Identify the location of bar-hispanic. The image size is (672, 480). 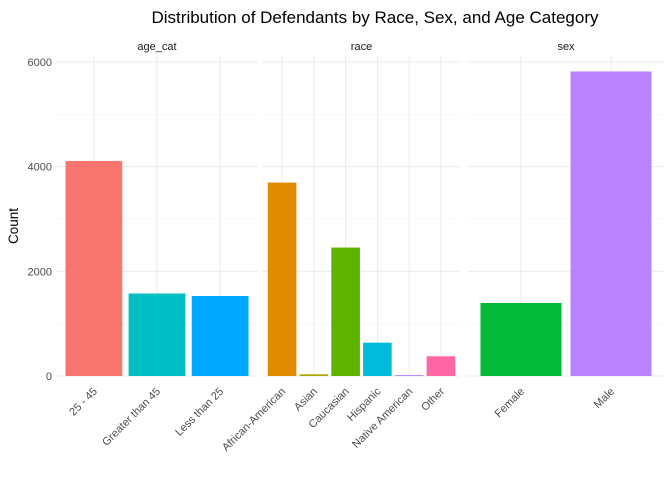
(377, 359).